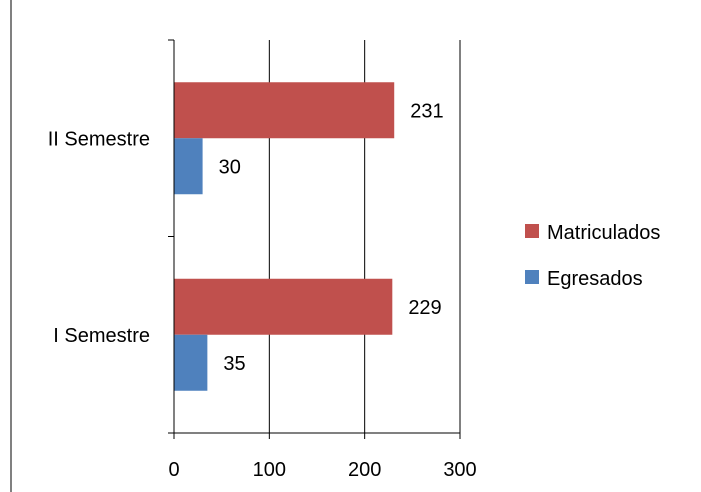 This screenshot has height=492, width=701. I want to click on legend-label-egresados: Egresados, so click(595, 279).